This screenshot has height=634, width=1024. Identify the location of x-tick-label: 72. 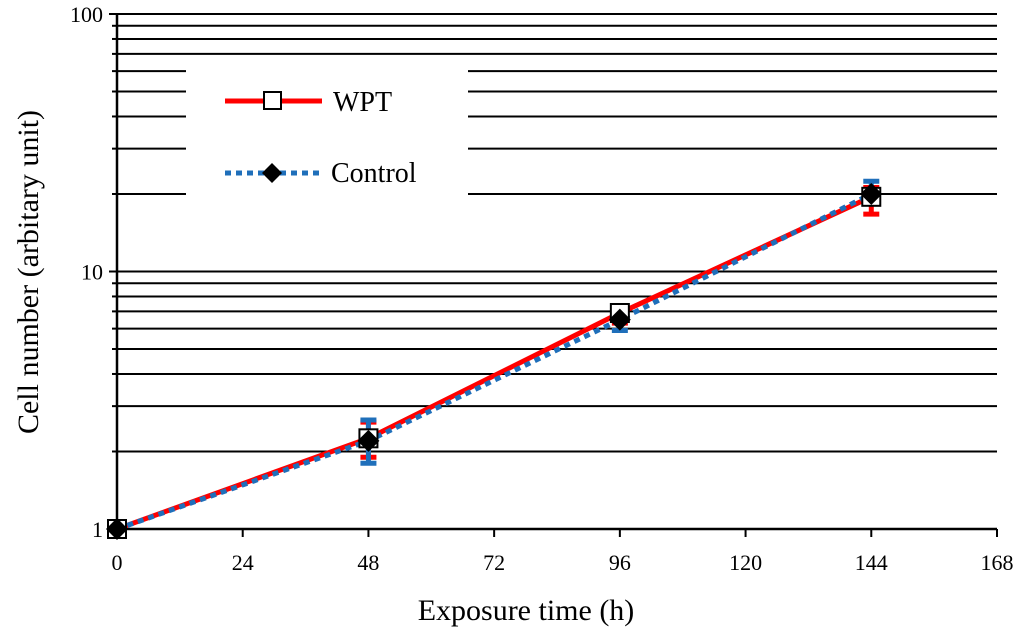
(494, 562).